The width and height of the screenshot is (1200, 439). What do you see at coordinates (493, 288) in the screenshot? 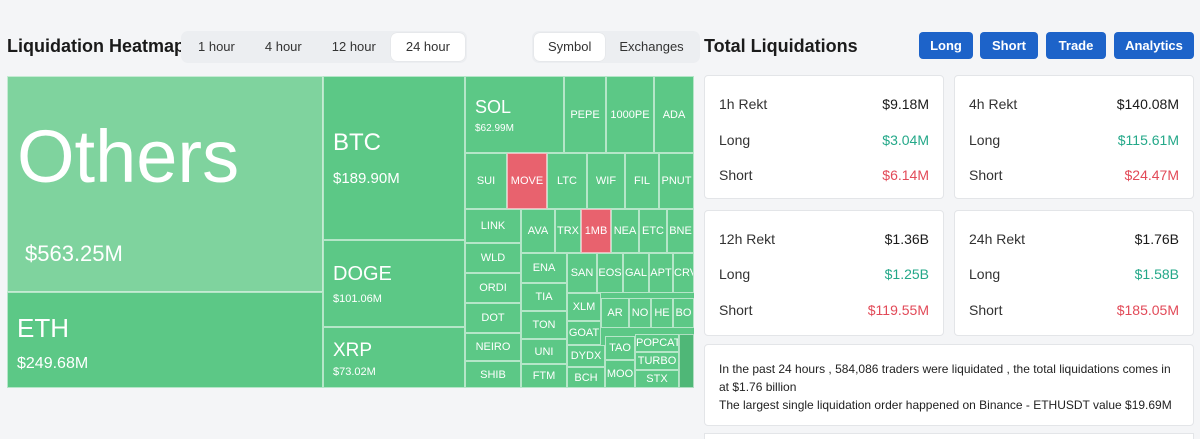
I see `treemap-cell-ordi: ORDI` at bounding box center [493, 288].